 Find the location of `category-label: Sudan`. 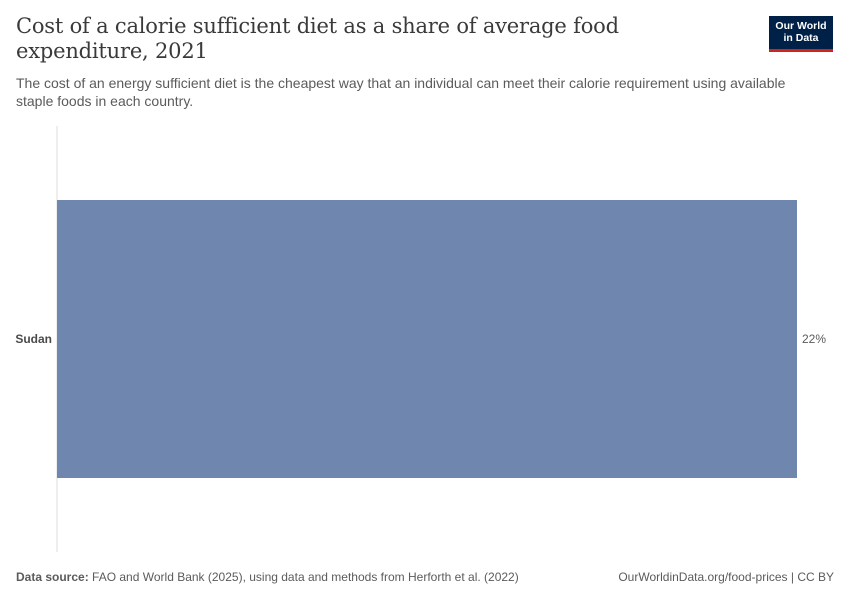

category-label: Sudan is located at coordinates (33, 339).